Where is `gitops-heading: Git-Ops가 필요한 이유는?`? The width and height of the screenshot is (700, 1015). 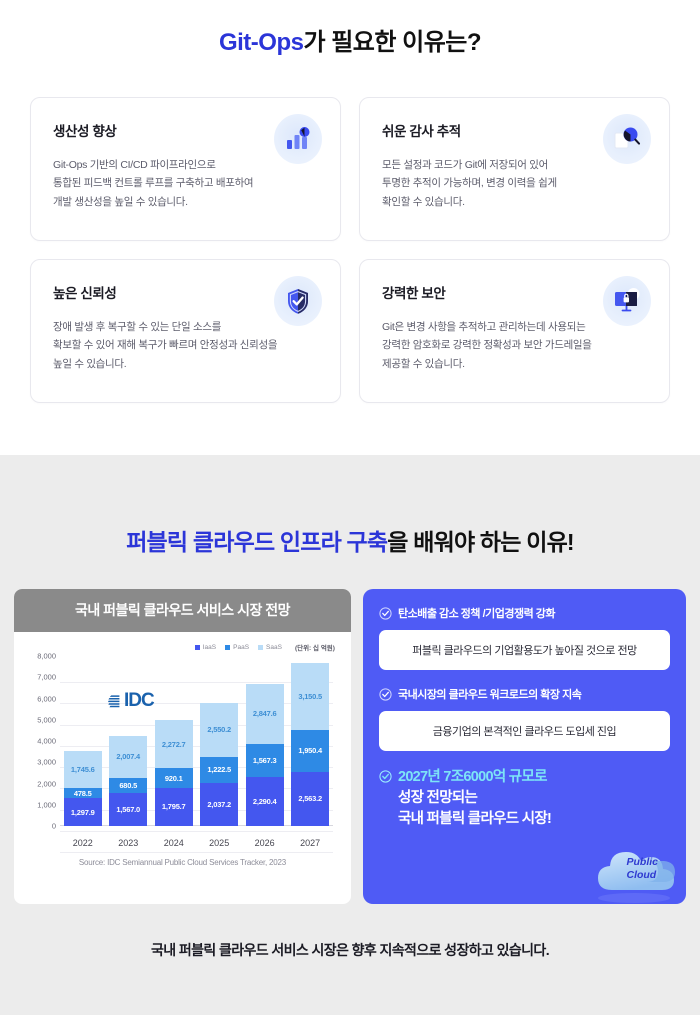
gitops-heading: Git-Ops가 필요한 이유는? is located at coordinates (350, 39).